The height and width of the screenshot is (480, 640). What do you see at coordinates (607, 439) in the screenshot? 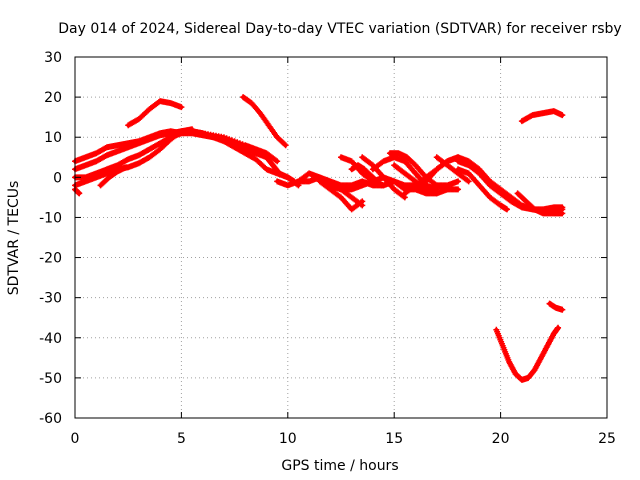
I see `x-tick-label: 25` at bounding box center [607, 439].